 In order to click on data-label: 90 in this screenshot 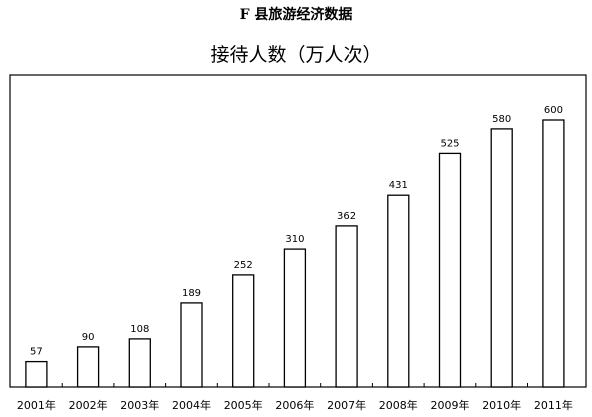, I will do `click(88, 337)`.